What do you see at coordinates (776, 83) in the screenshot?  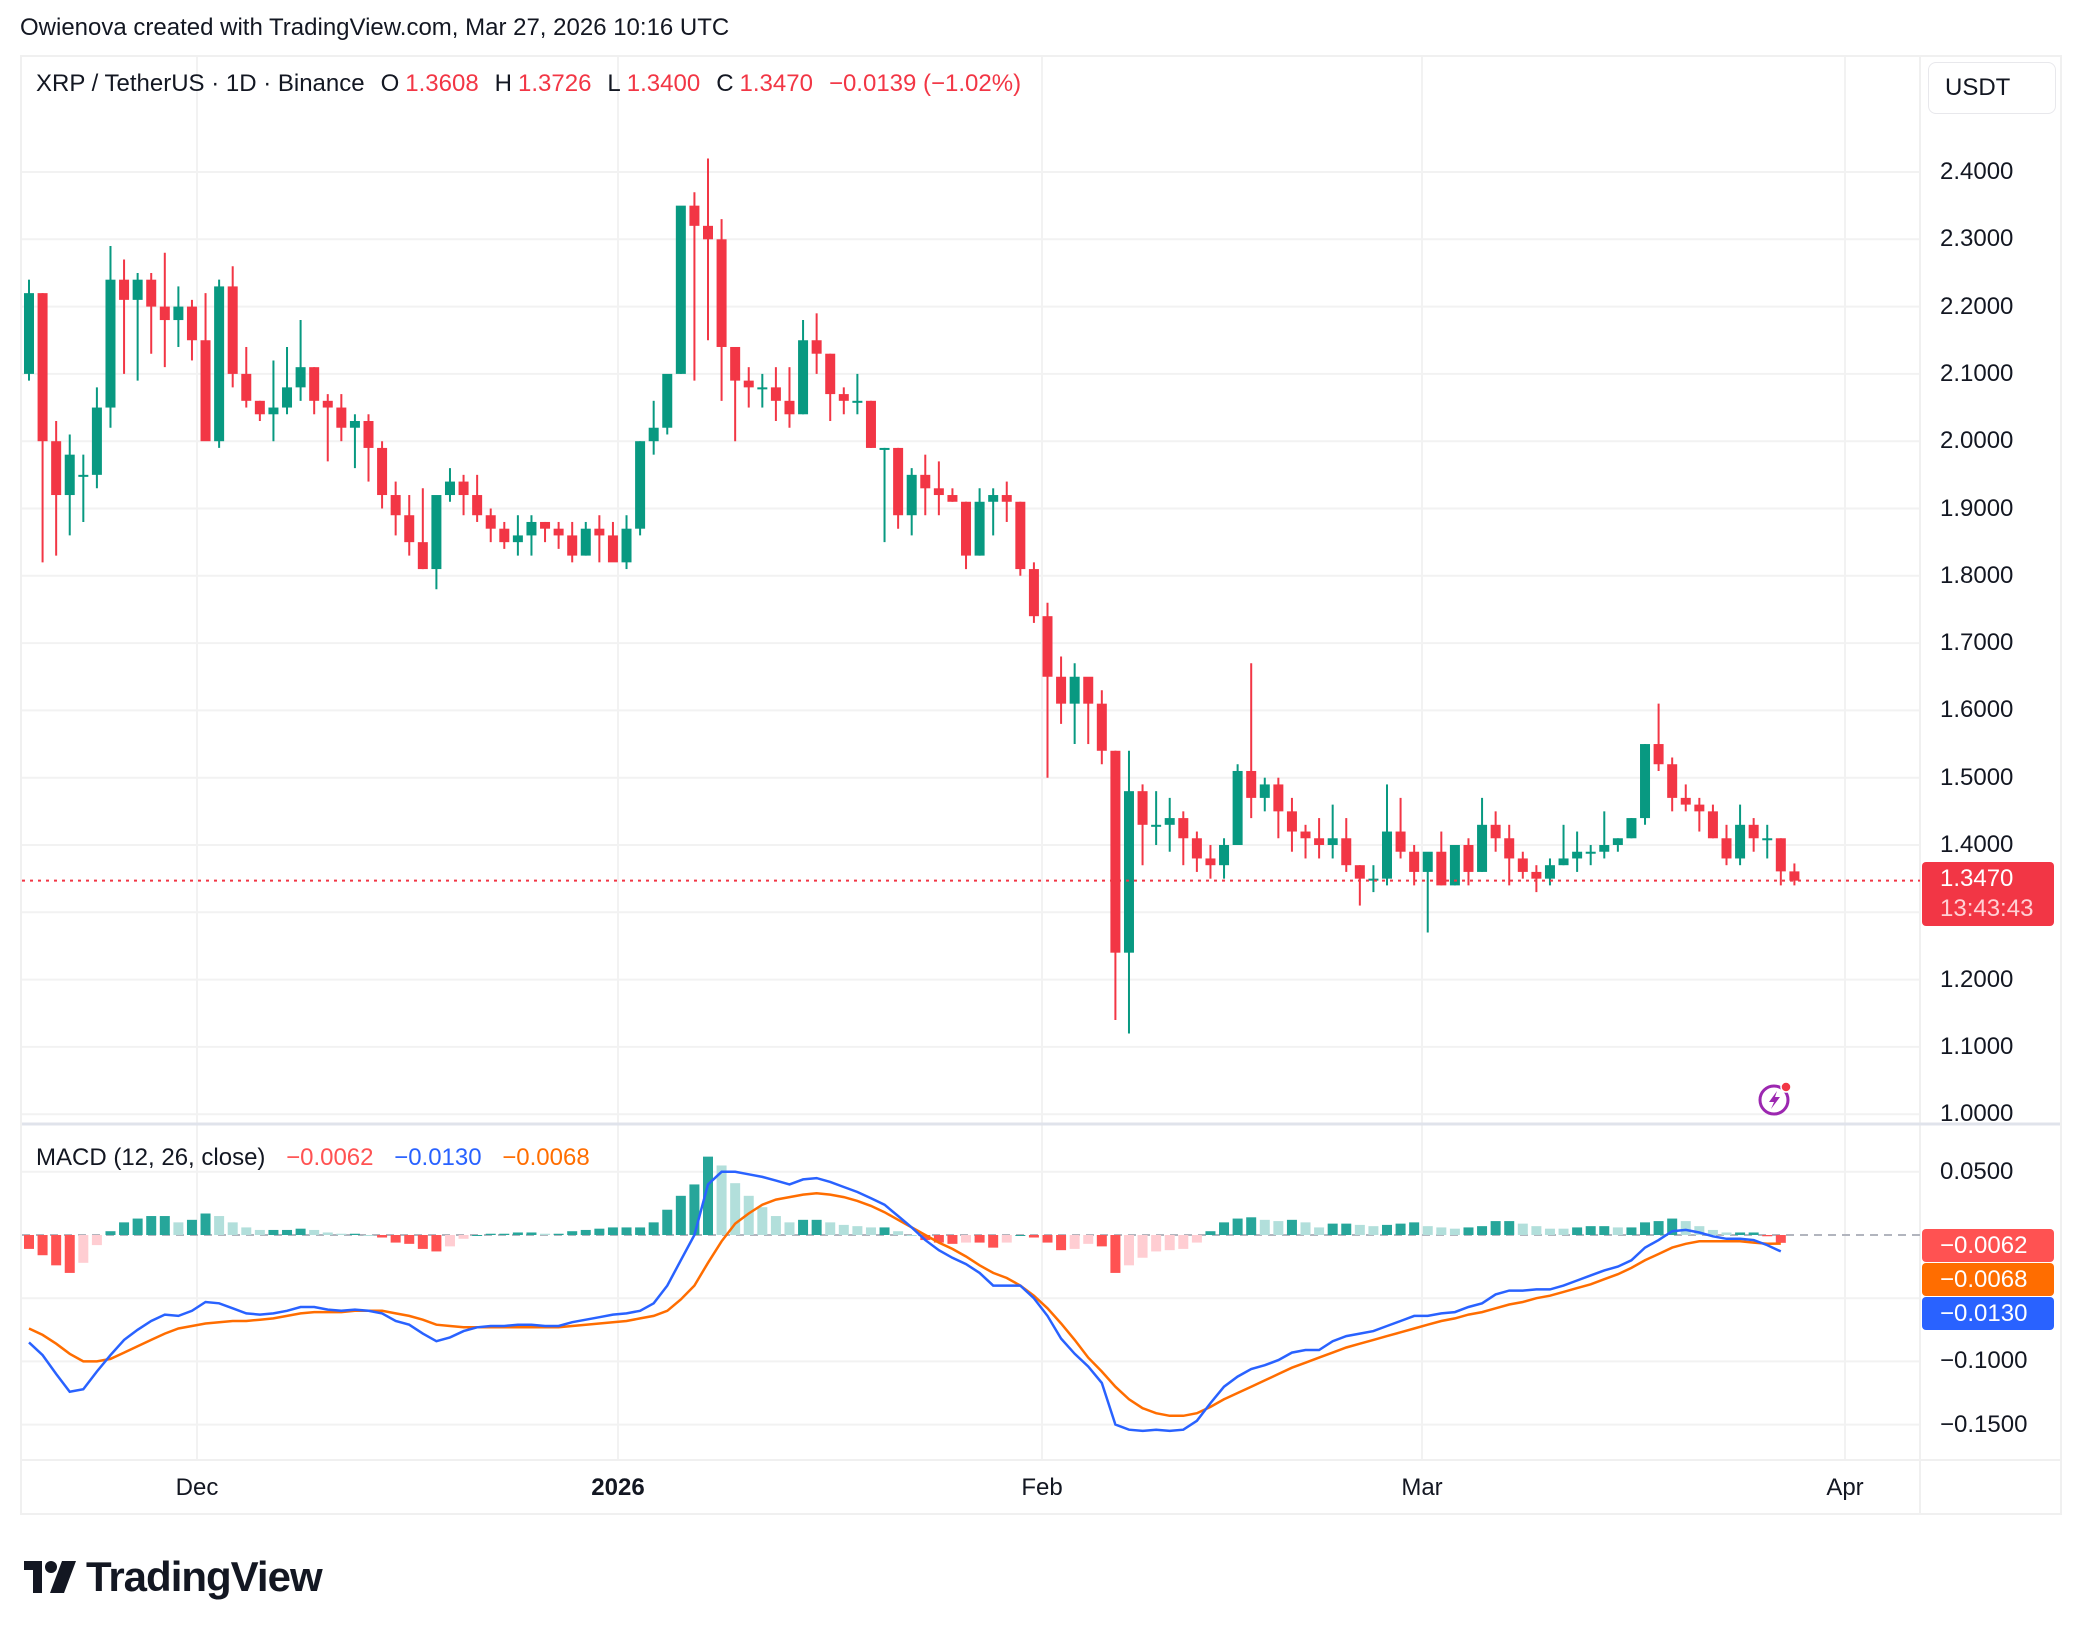 I see `close-value: 1.3470` at bounding box center [776, 83].